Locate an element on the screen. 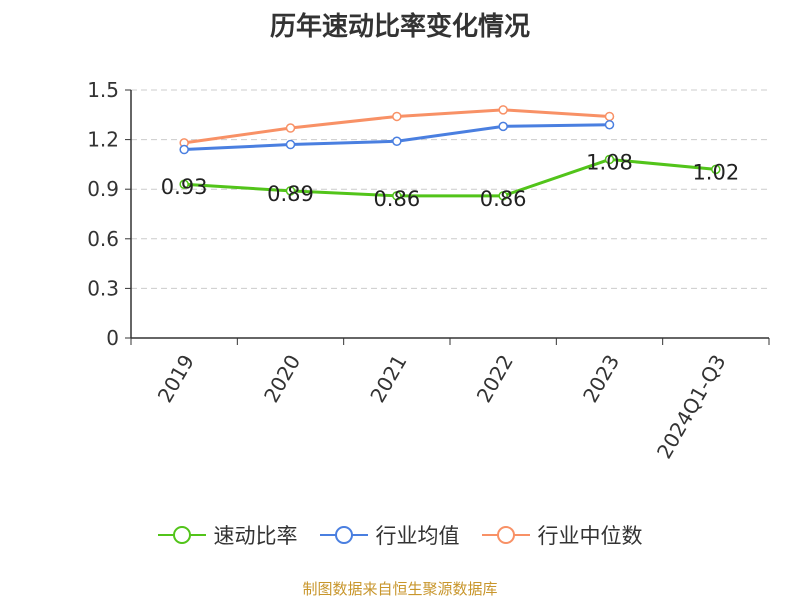  data-label: 1.02 is located at coordinates (715, 172).